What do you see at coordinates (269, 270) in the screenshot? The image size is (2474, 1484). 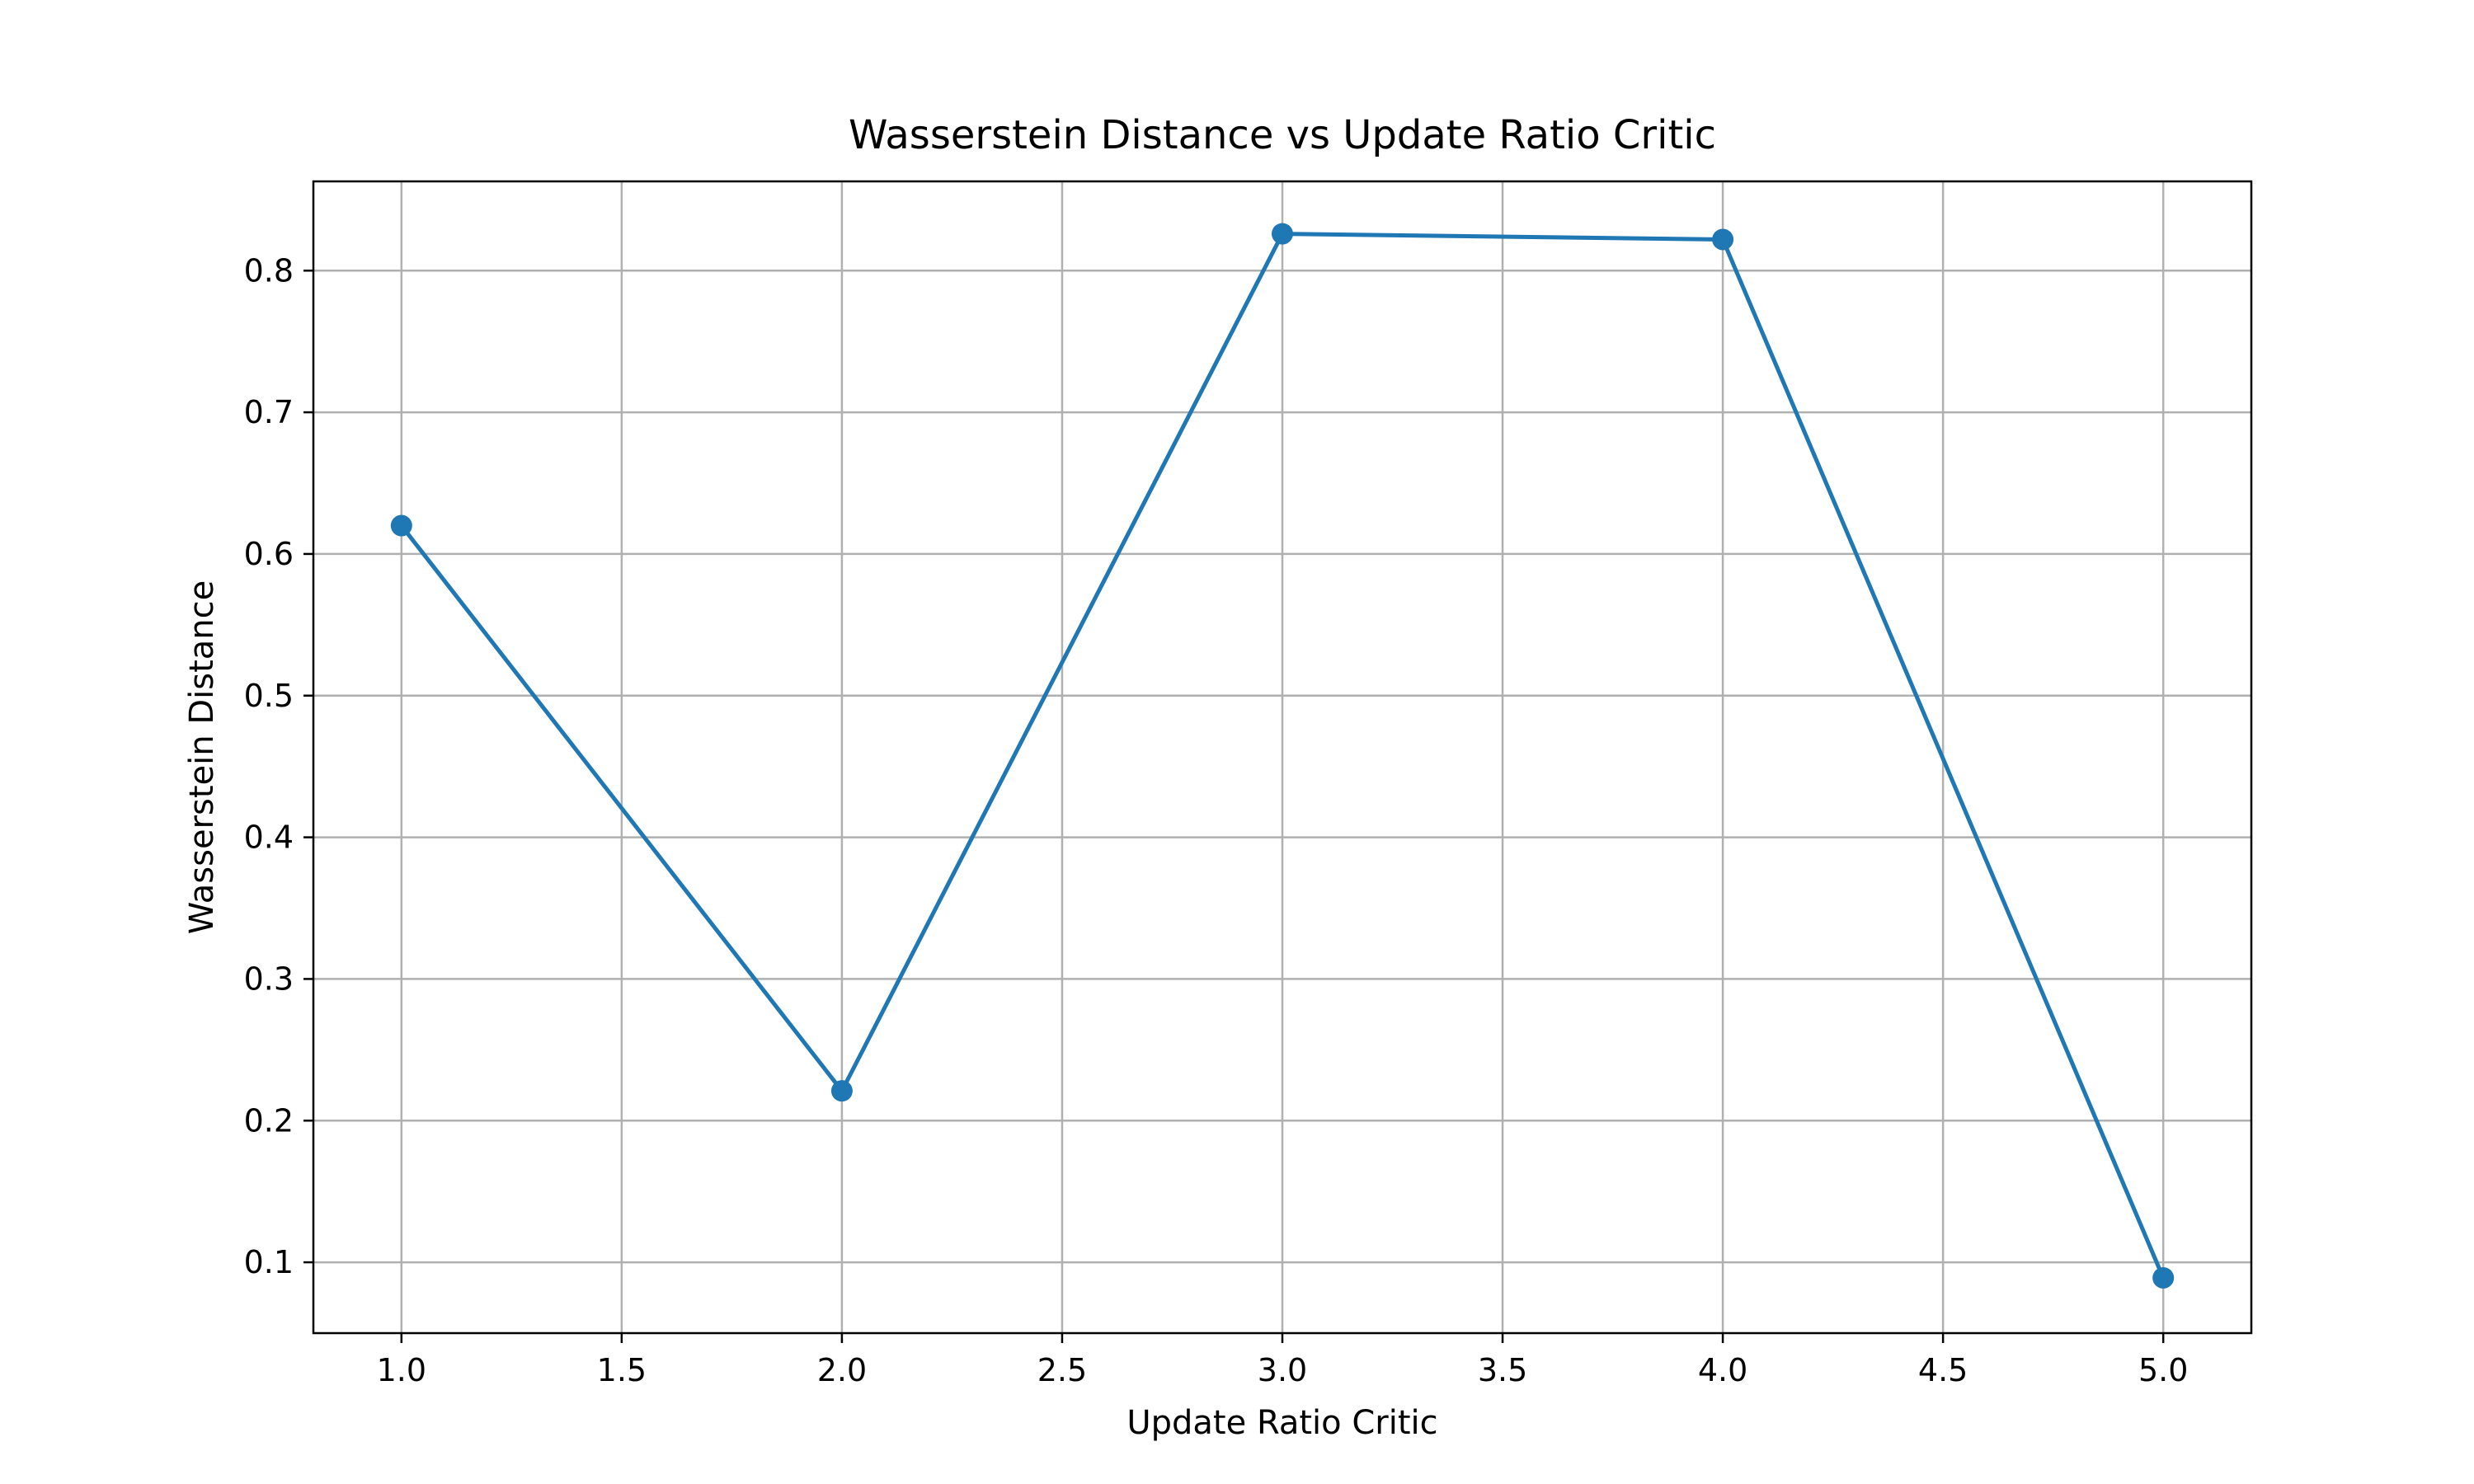 I see `y-tick-label: 0.8` at bounding box center [269, 270].